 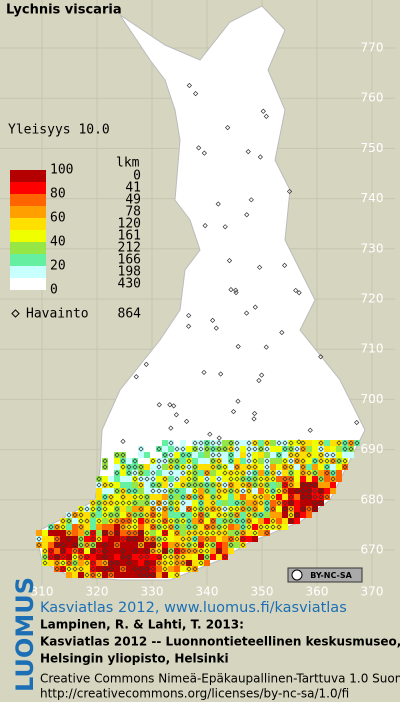 What do you see at coordinates (372, 349) in the screenshot?
I see `northing-label: 710` at bounding box center [372, 349].